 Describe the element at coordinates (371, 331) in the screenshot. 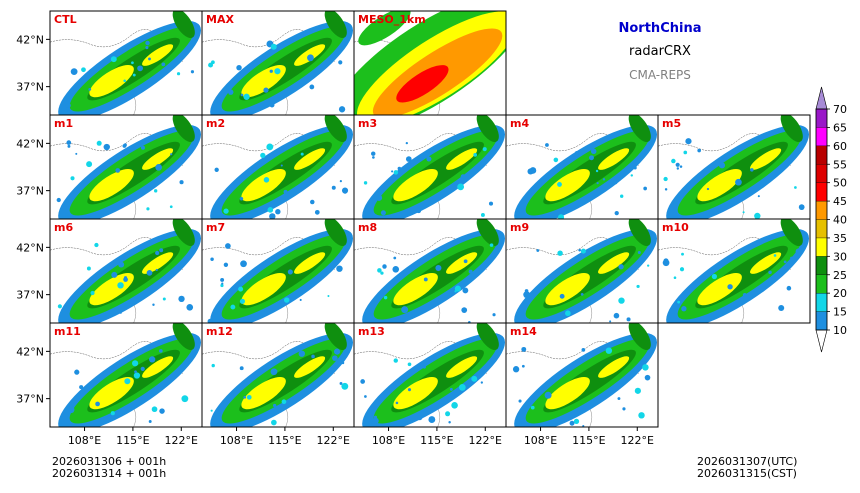

I see `panel-label: m13` at that location.